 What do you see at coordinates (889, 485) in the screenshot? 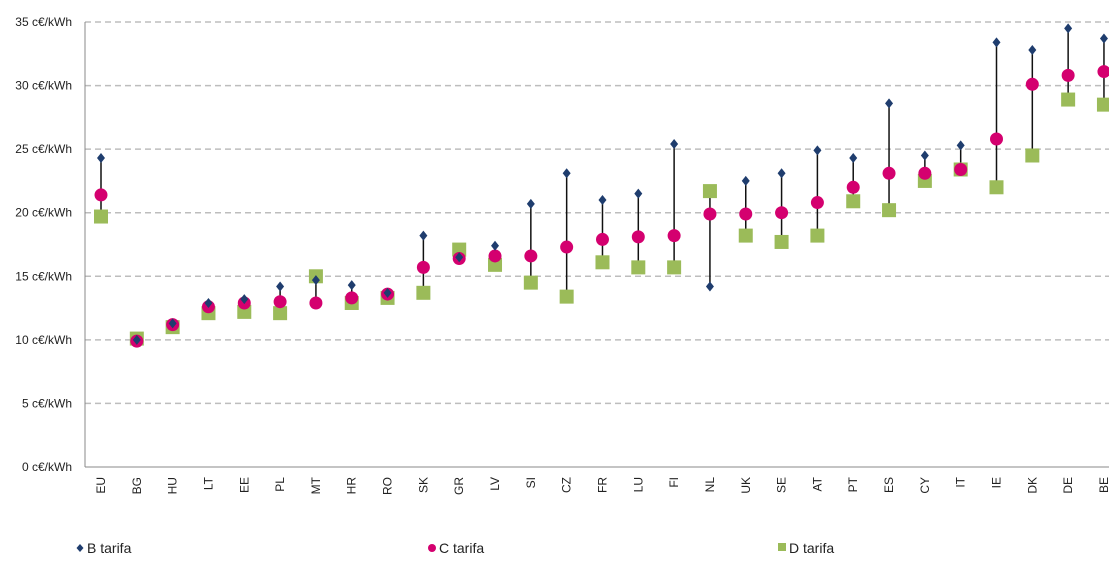
I see `x-tick-label: ES` at bounding box center [889, 485].